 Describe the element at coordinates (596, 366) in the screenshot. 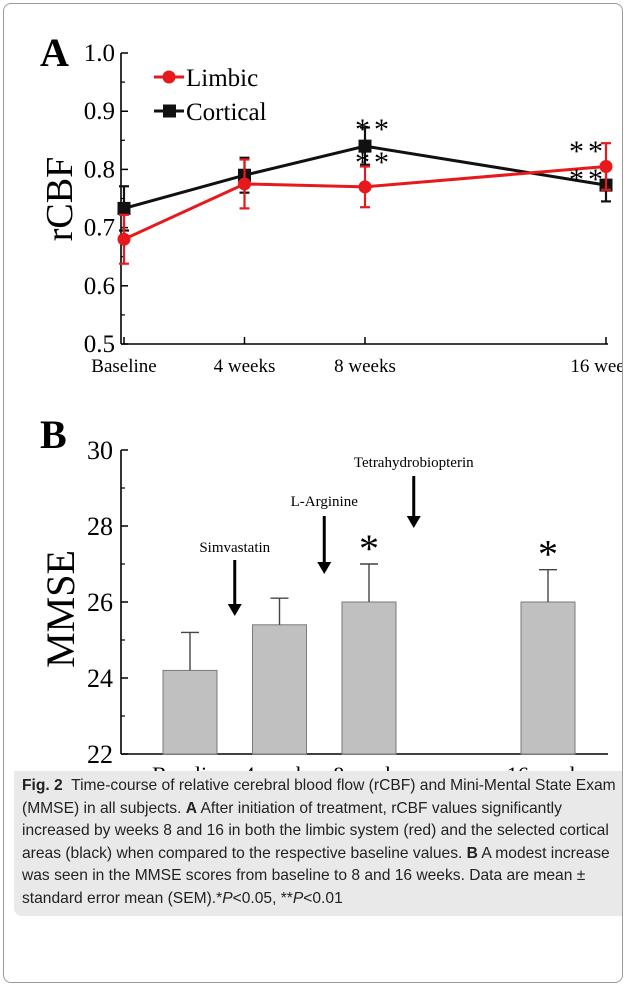

I see `panel-a-x-tick-label: 16 weeks` at that location.